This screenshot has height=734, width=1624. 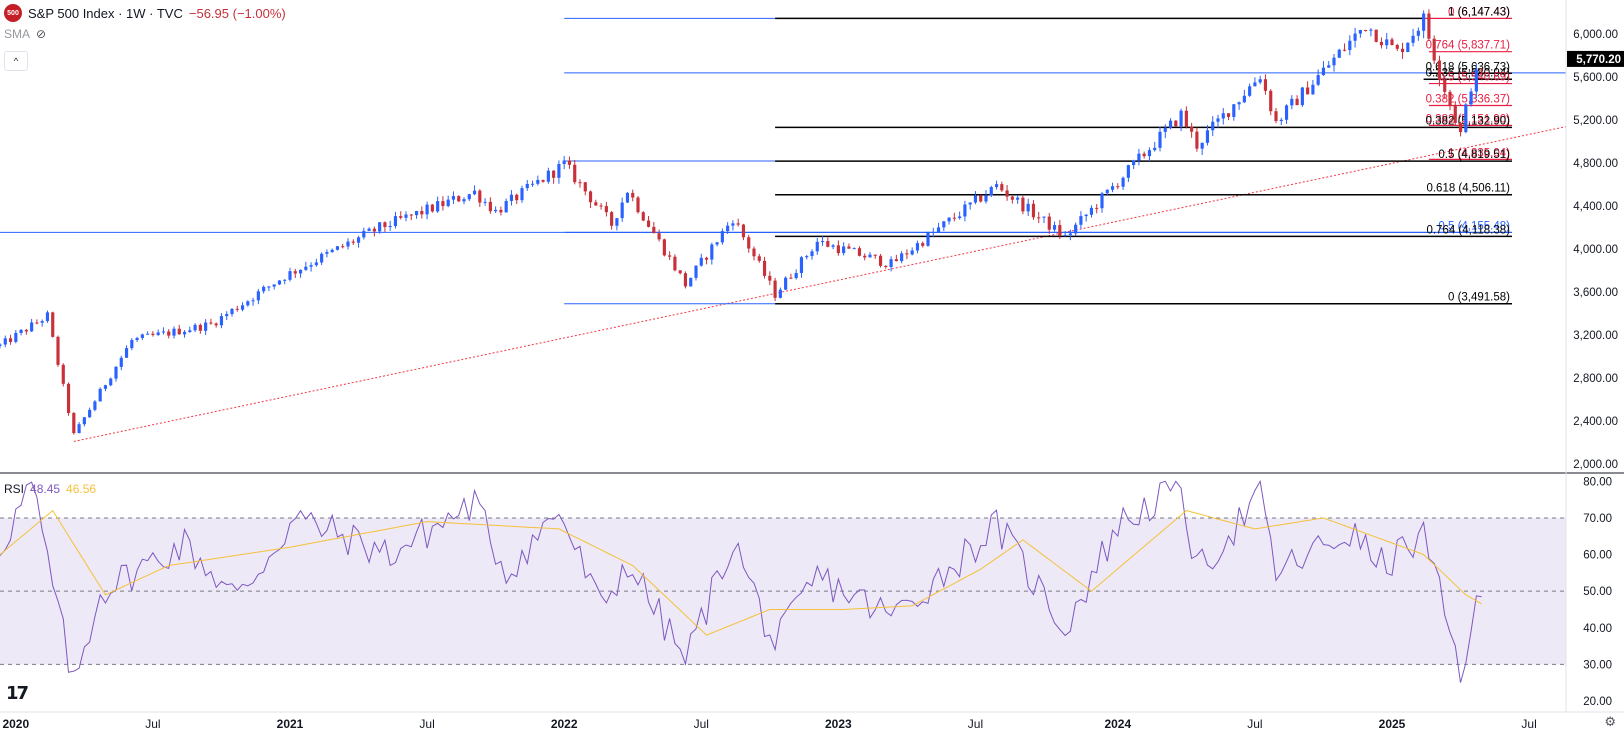 What do you see at coordinates (41, 34) in the screenshot?
I see `hidden-eye-icon: ⊘` at bounding box center [41, 34].